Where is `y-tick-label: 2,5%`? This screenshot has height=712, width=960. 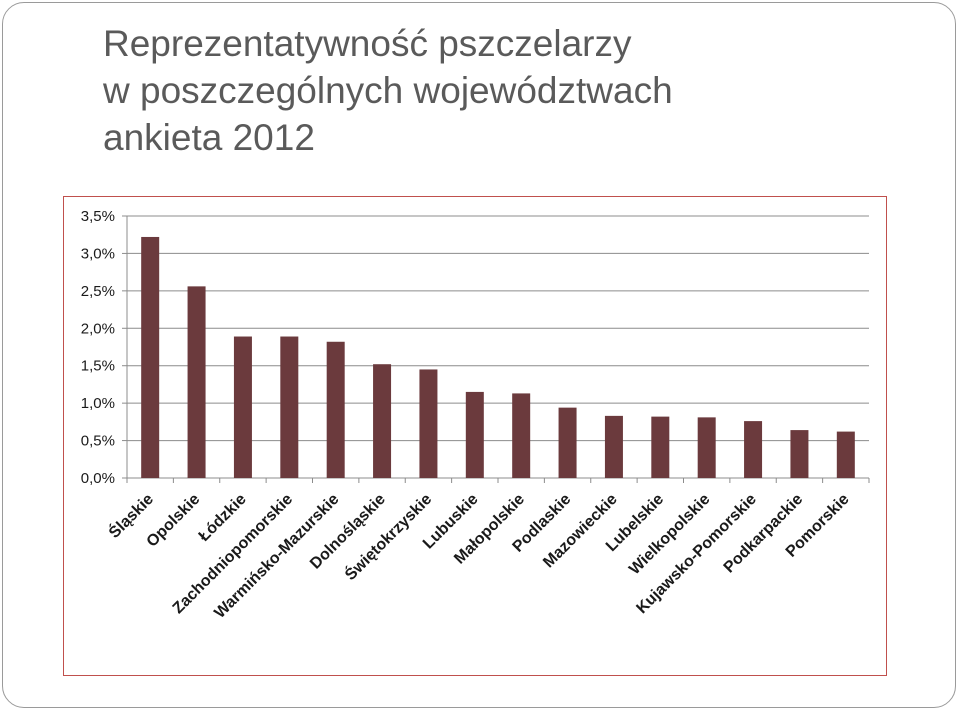
y-tick-label: 2,5% is located at coordinates (98, 291).